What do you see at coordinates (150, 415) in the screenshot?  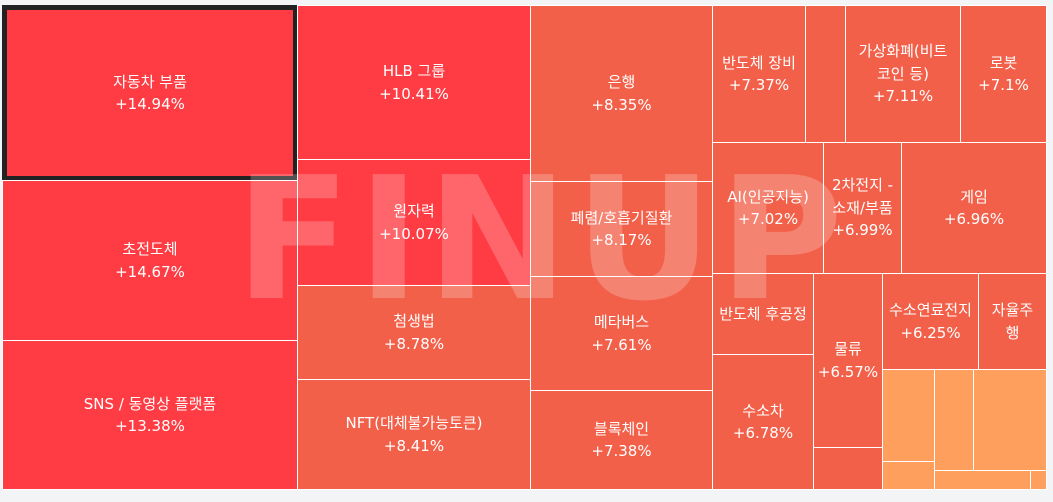 I see `treemap-tile: SNS / 동영상 플랫폼 +13.38%` at bounding box center [150, 415].